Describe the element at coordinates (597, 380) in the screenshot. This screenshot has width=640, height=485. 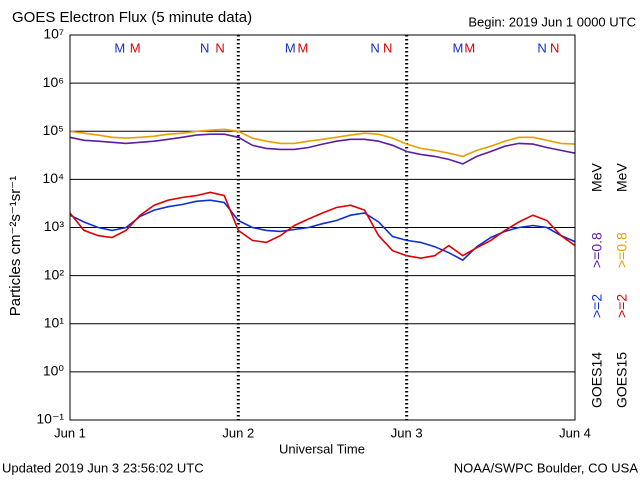
I see `legend-satellite: GOES14` at that location.